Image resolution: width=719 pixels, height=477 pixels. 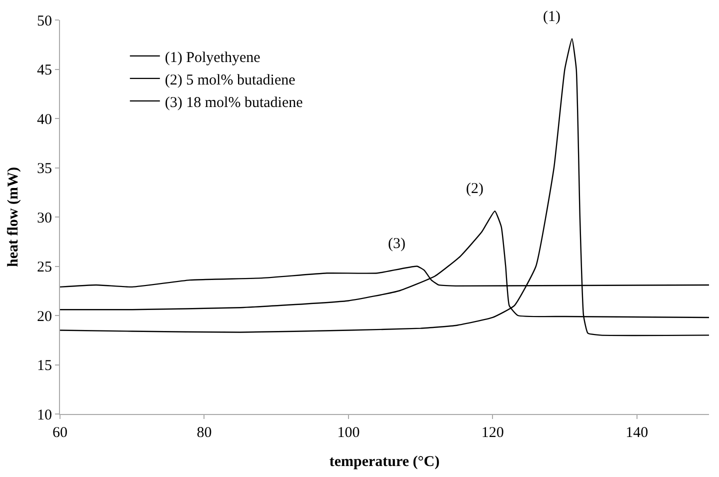 I want to click on legend-label: (2) 5 mol% butadiene, so click(x=230, y=80).